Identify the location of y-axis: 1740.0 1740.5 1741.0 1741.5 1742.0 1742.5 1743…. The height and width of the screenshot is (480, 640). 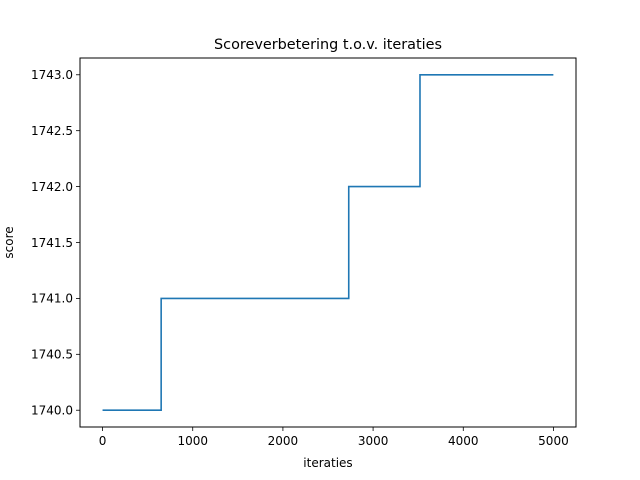
(55, 243).